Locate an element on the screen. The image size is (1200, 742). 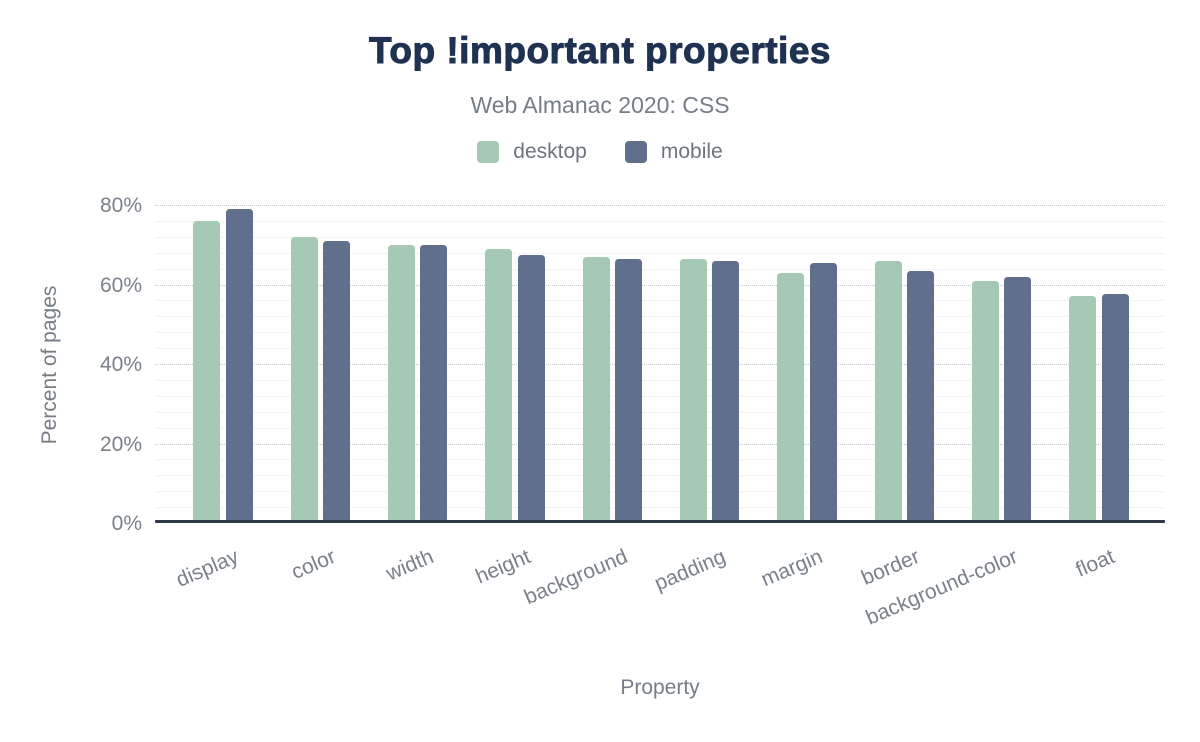
bar-mobile-display is located at coordinates (239, 365).